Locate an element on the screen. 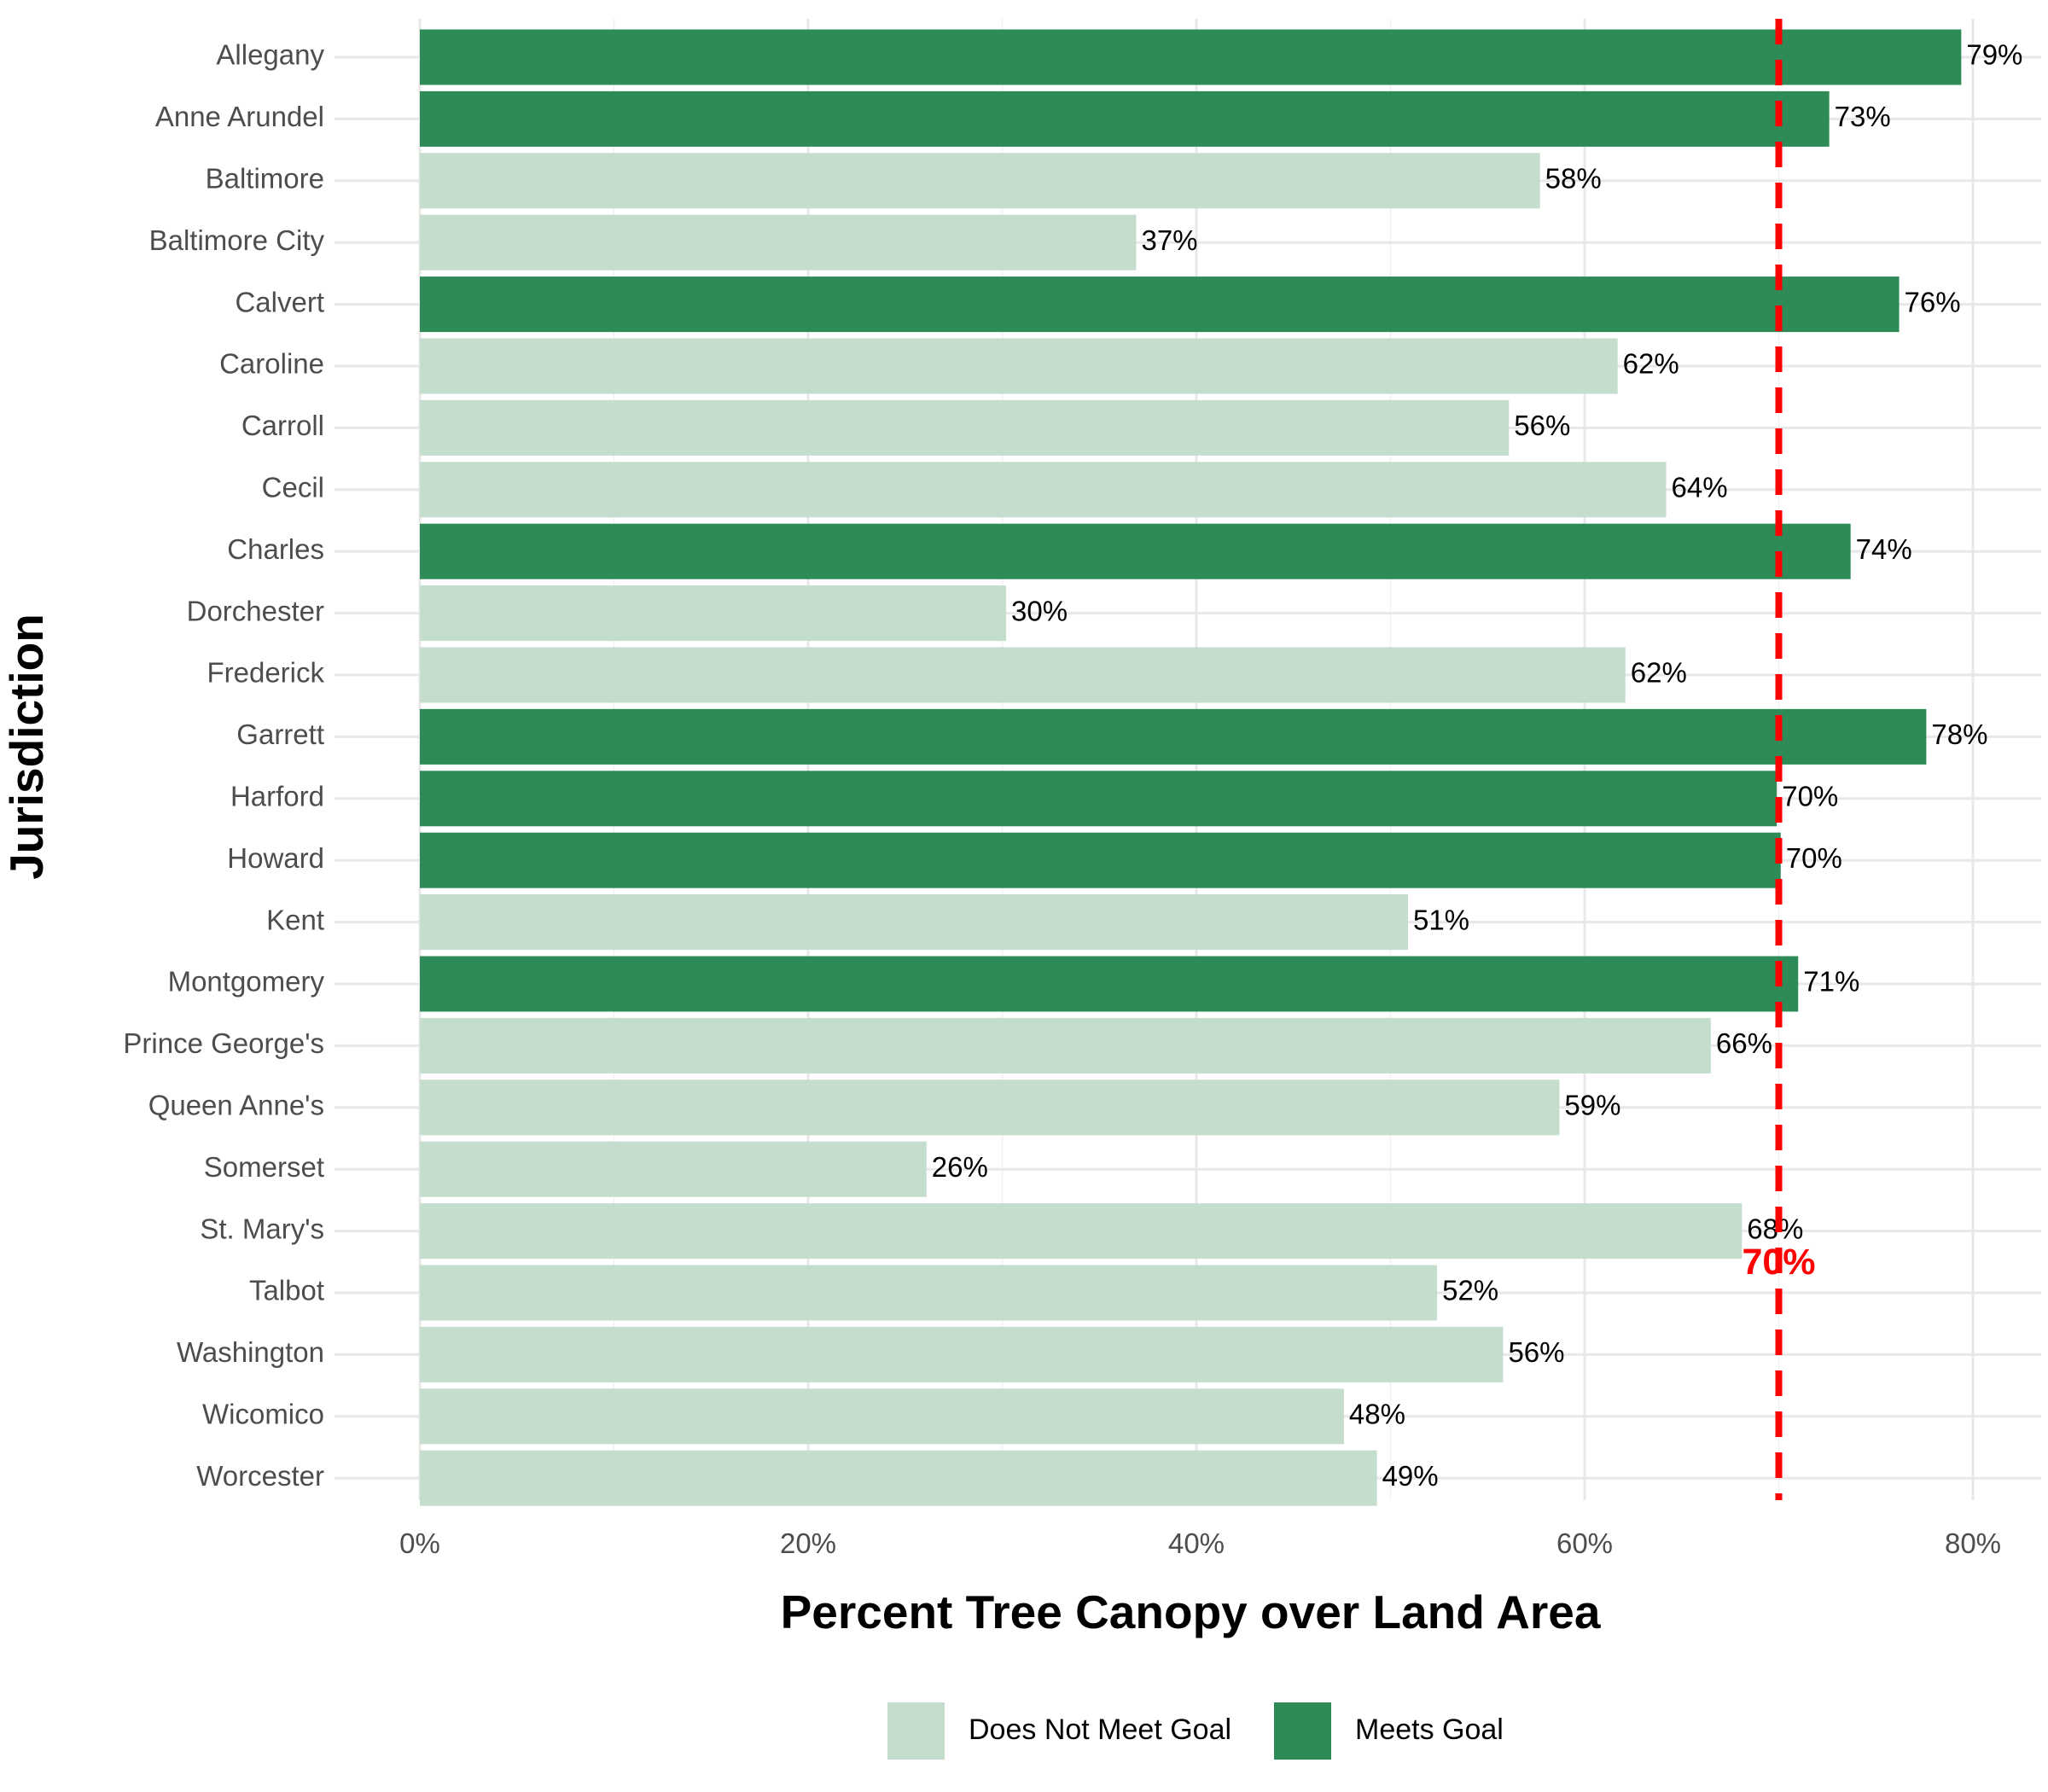 This screenshot has height=1792, width=2048. category-label: Carroll is located at coordinates (282, 425).